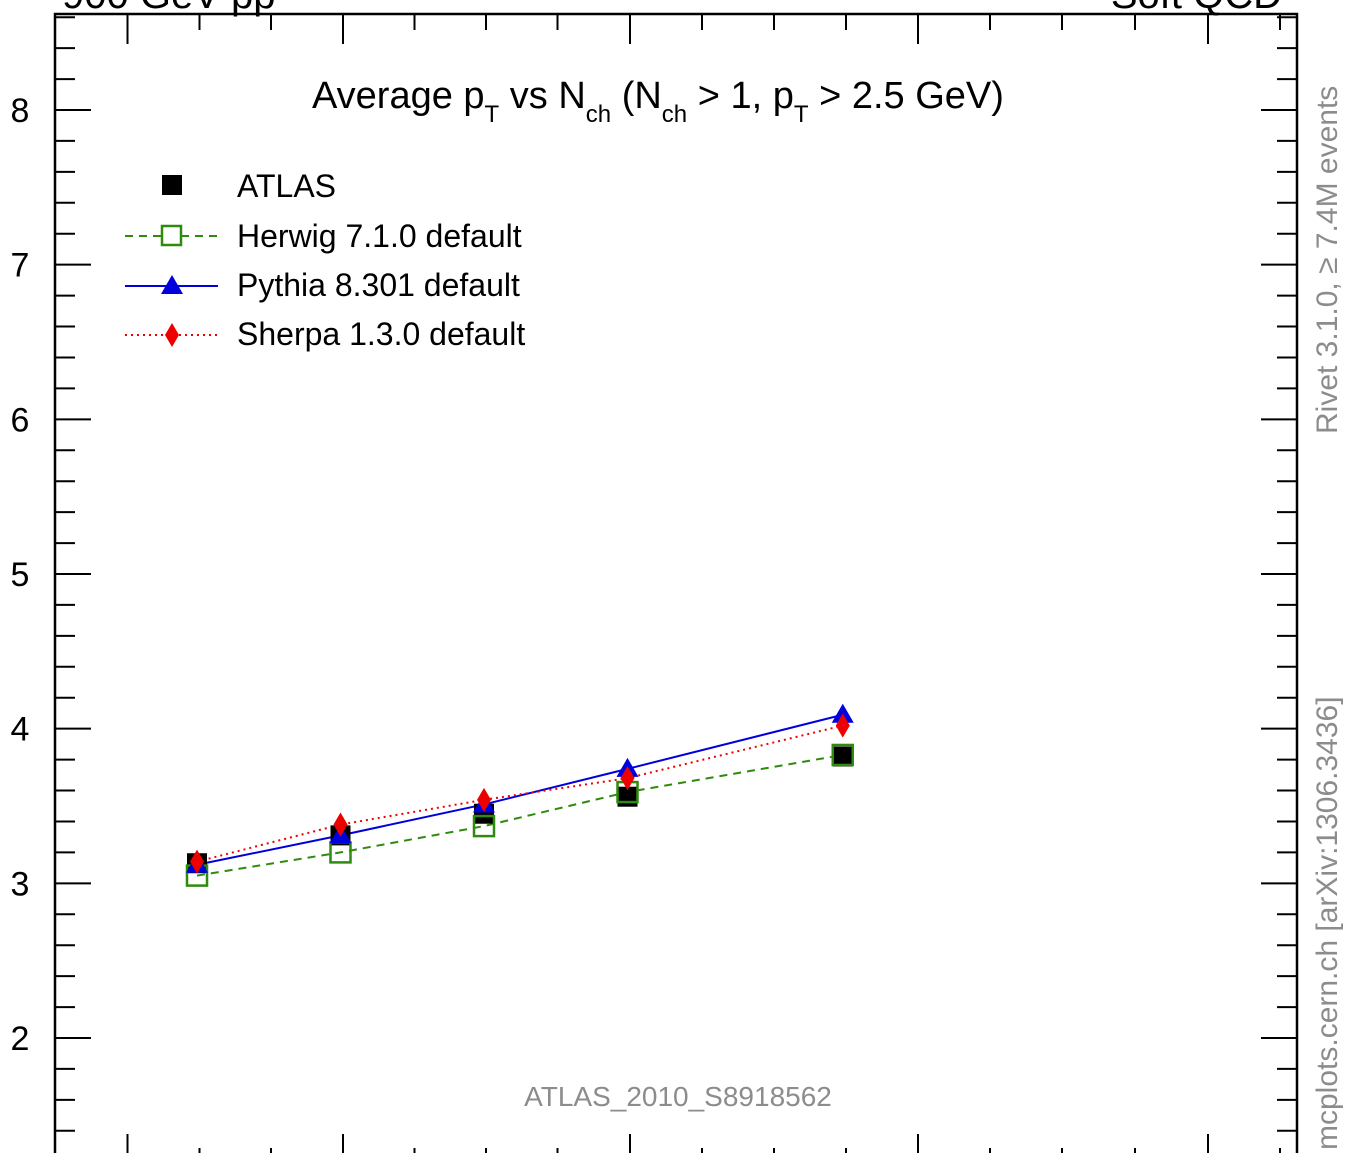  What do you see at coordinates (379, 236) in the screenshot?
I see `legend-label-herwig: Herwig 7.1.0 default` at bounding box center [379, 236].